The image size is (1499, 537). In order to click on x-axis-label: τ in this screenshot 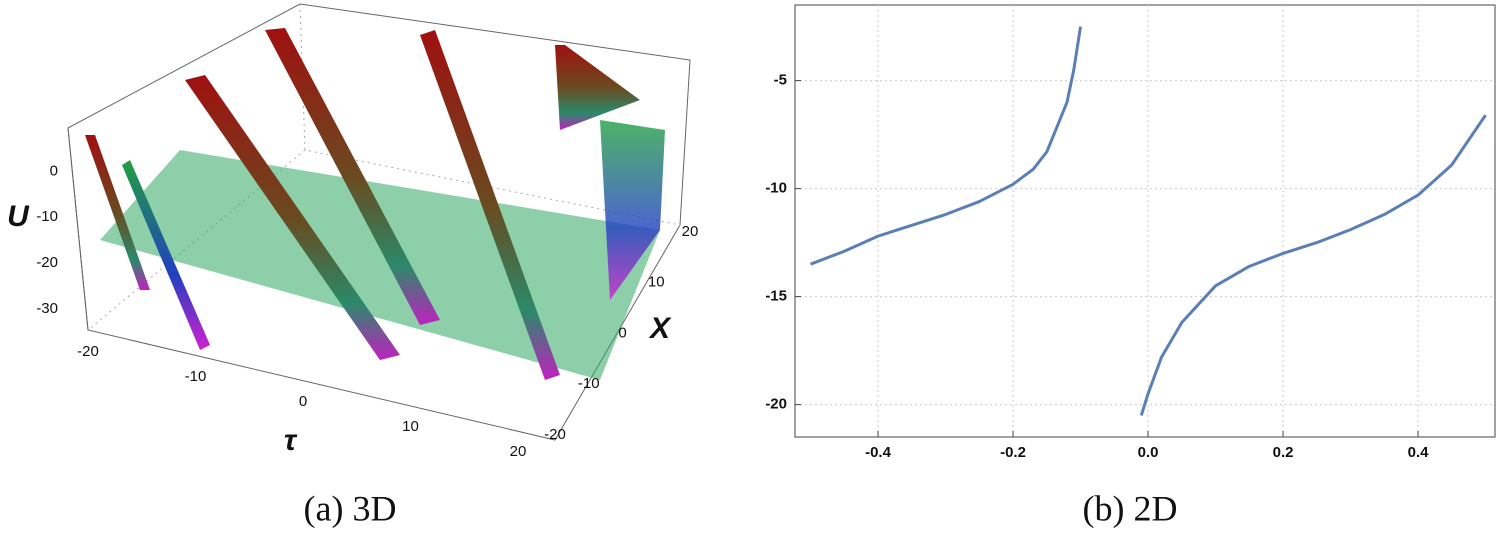, I will do `click(291, 440)`.